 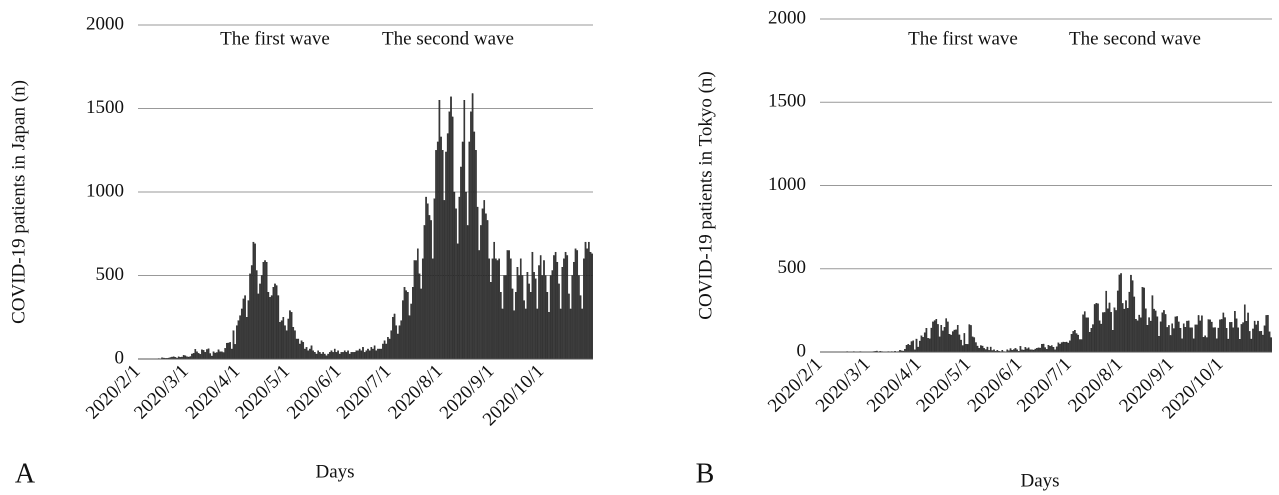 What do you see at coordinates (105, 23) in the screenshot?
I see `y-tick-label: 2000` at bounding box center [105, 23].